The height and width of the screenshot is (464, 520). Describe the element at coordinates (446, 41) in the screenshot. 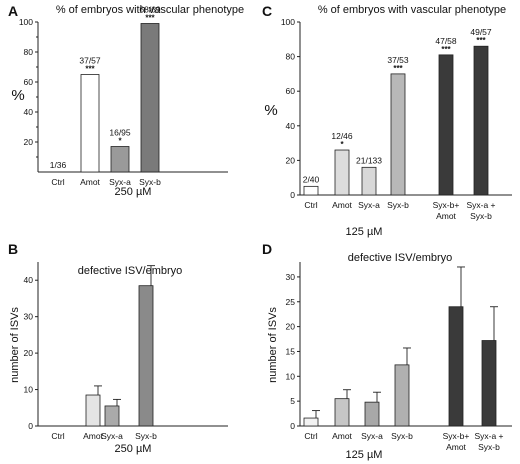

I see `count-label: 47/58` at that location.